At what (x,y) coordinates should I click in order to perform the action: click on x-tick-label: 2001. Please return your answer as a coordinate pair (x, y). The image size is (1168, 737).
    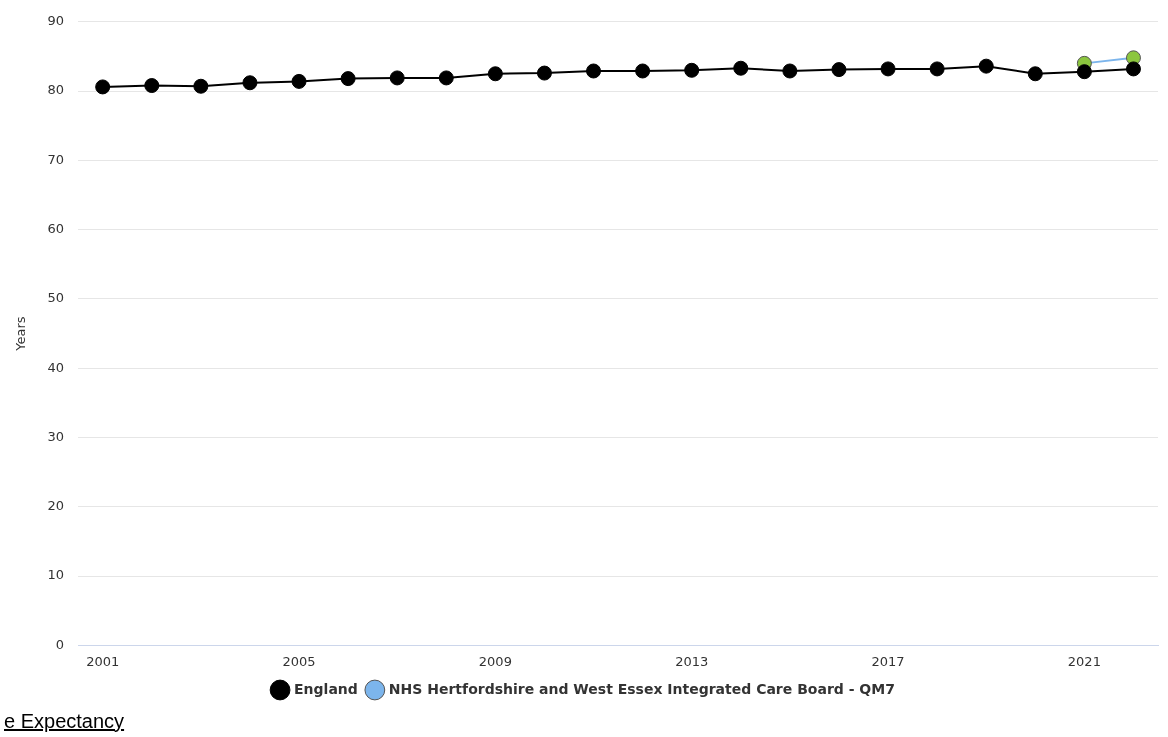
    Looking at the image, I should click on (103, 661).